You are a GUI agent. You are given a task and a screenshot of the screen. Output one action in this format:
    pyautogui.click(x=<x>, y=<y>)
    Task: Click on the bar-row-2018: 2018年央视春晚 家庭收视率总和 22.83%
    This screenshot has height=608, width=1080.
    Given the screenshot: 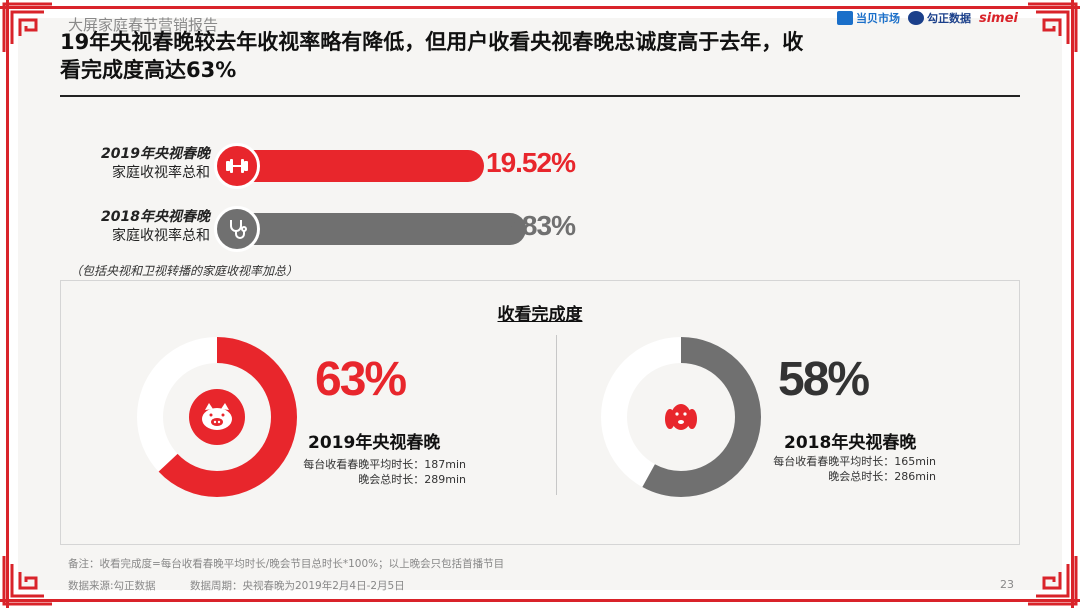 What is the action you would take?
    pyautogui.click(x=320, y=229)
    